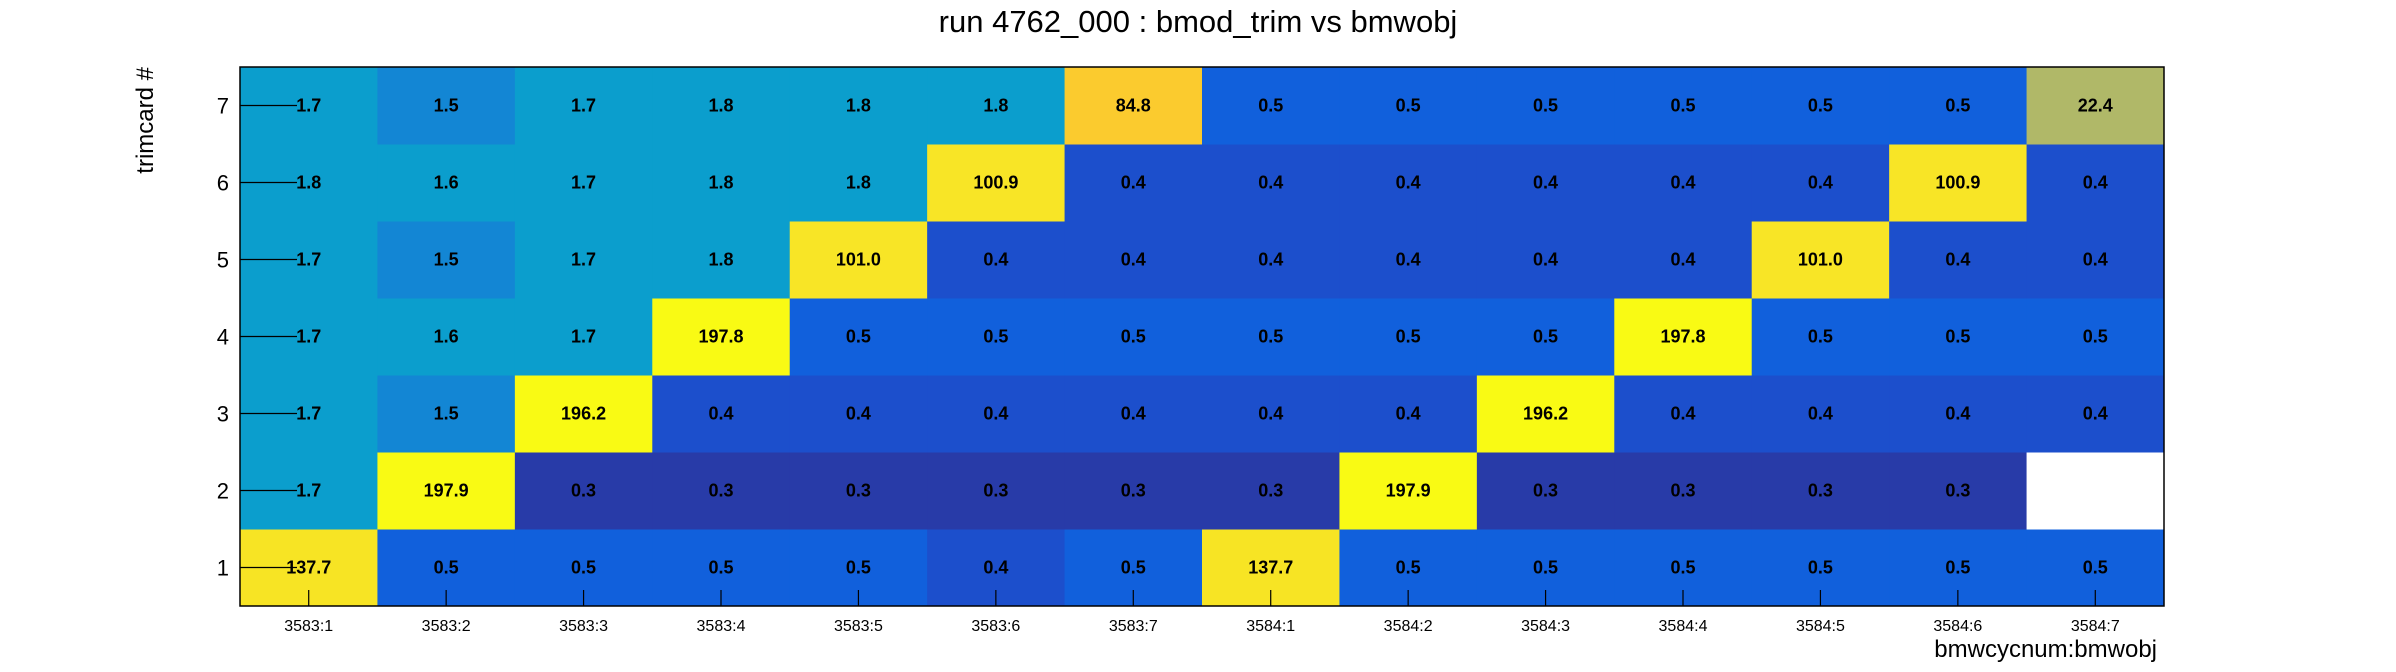 This screenshot has width=2396, height=672. Describe the element at coordinates (1820, 260) in the screenshot. I see `cell-value-label: 101.0` at that location.